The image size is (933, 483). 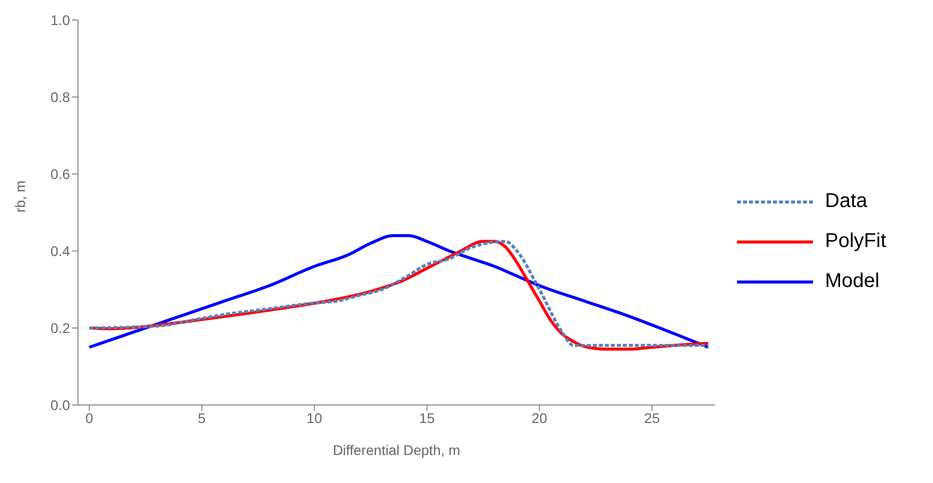 What do you see at coordinates (89, 418) in the screenshot?
I see `x-tick-label: 0` at bounding box center [89, 418].